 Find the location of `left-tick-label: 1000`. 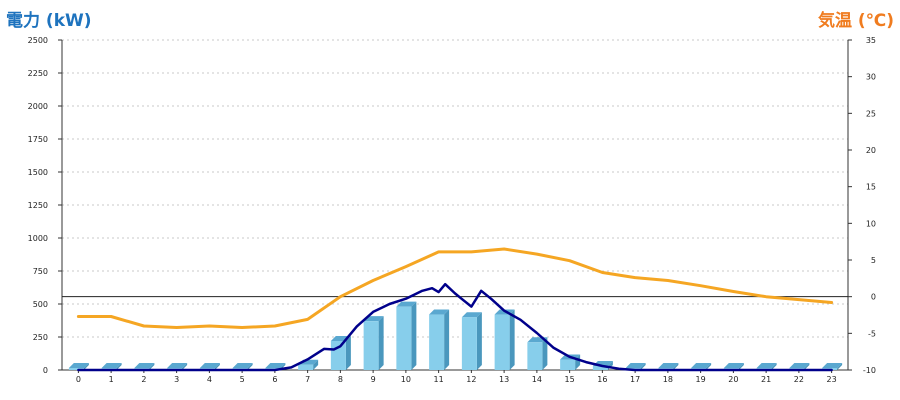

left-tick-label: 1000 is located at coordinates (38, 238).